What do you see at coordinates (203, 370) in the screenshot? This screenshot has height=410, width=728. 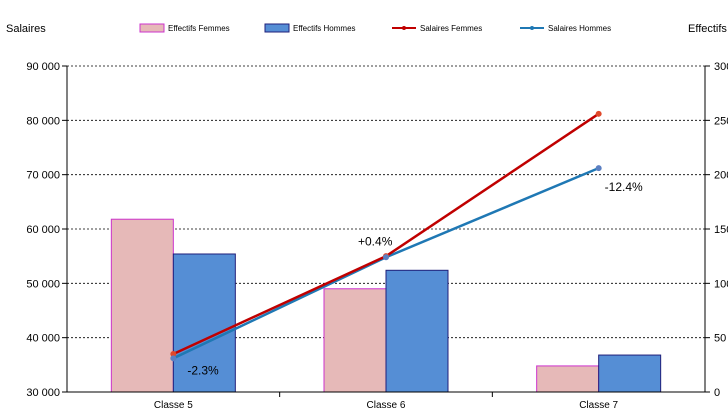 I see `annotation-label: -2.3%` at bounding box center [203, 370].